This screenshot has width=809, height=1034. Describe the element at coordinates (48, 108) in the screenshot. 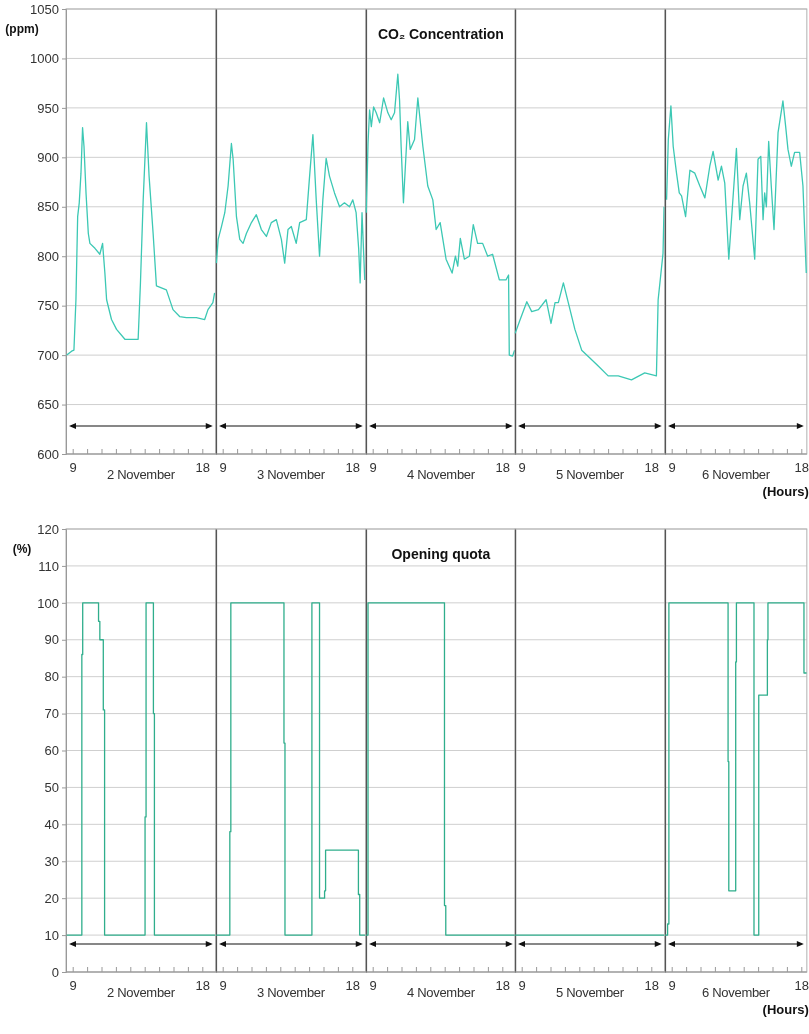

I see `y-tick-label: 950` at that location.